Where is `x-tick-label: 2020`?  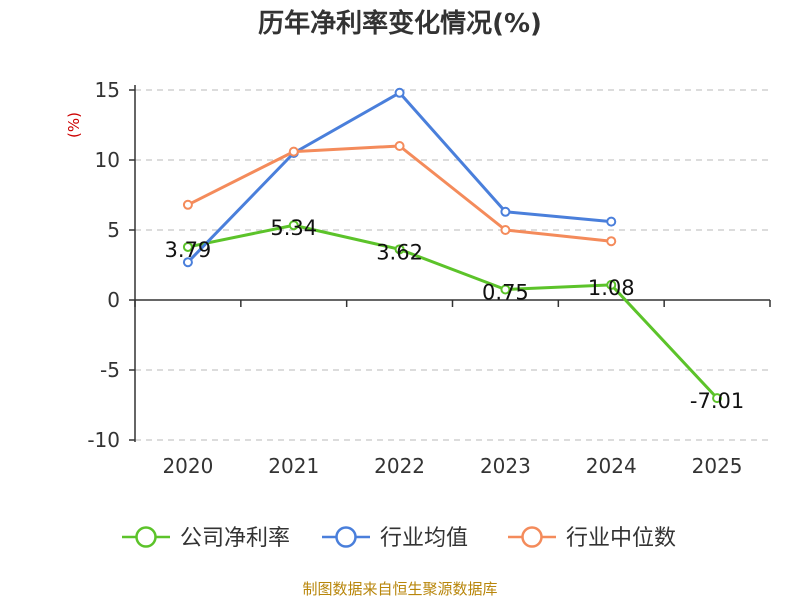 x-tick-label: 2020 is located at coordinates (187, 466).